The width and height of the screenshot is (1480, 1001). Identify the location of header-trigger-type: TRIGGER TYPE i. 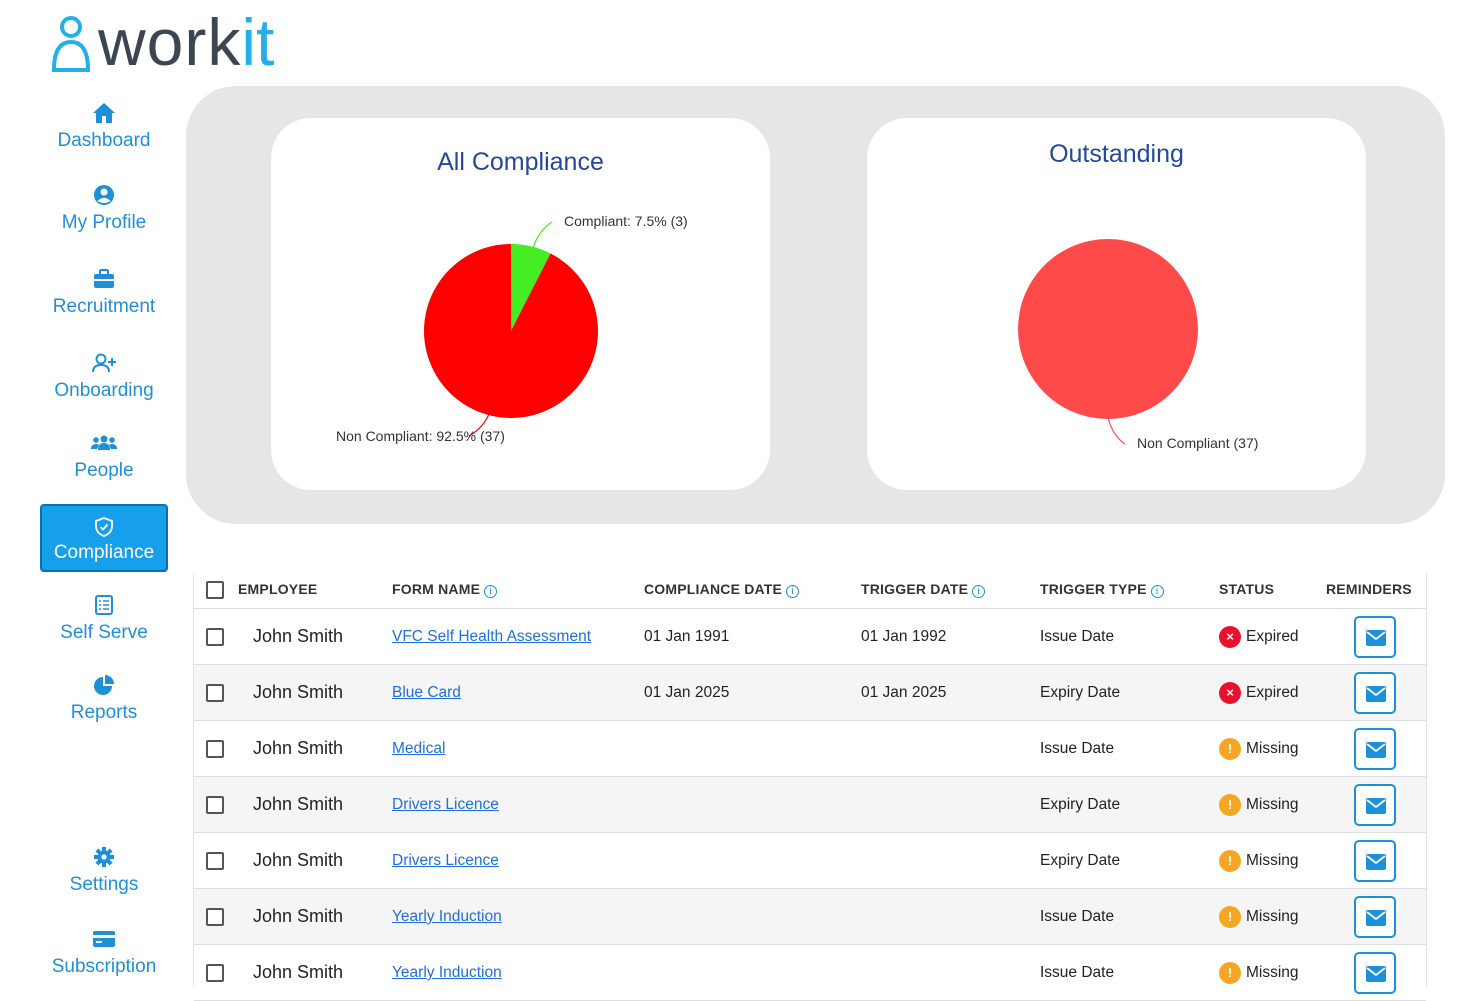
(1102, 589).